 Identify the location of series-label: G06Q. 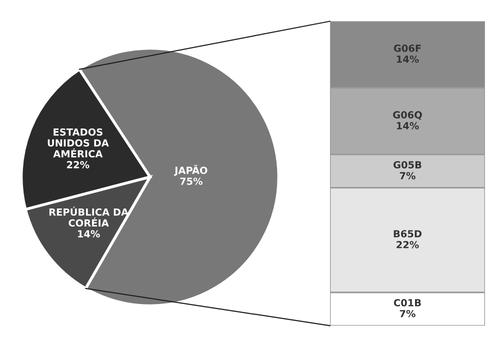
(407, 115).